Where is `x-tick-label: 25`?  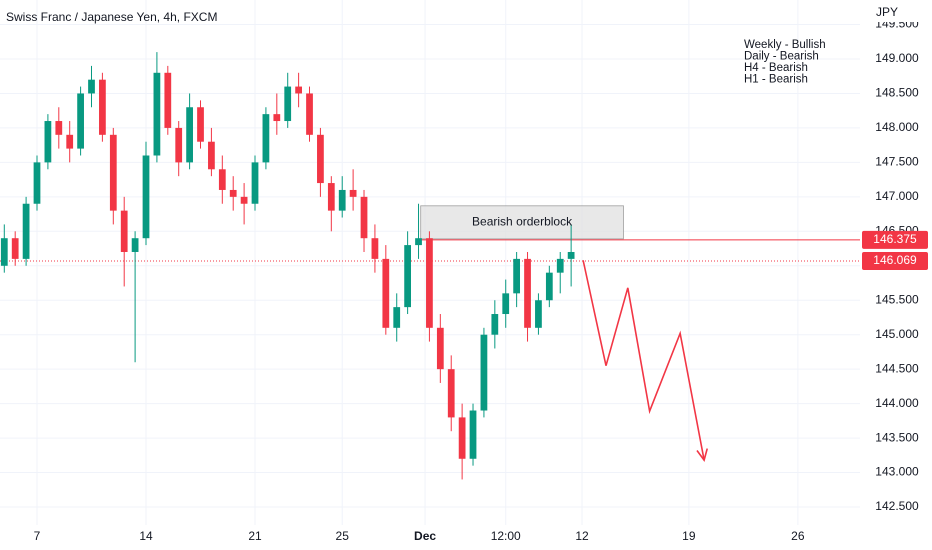 x-tick-label: 25 is located at coordinates (343, 536).